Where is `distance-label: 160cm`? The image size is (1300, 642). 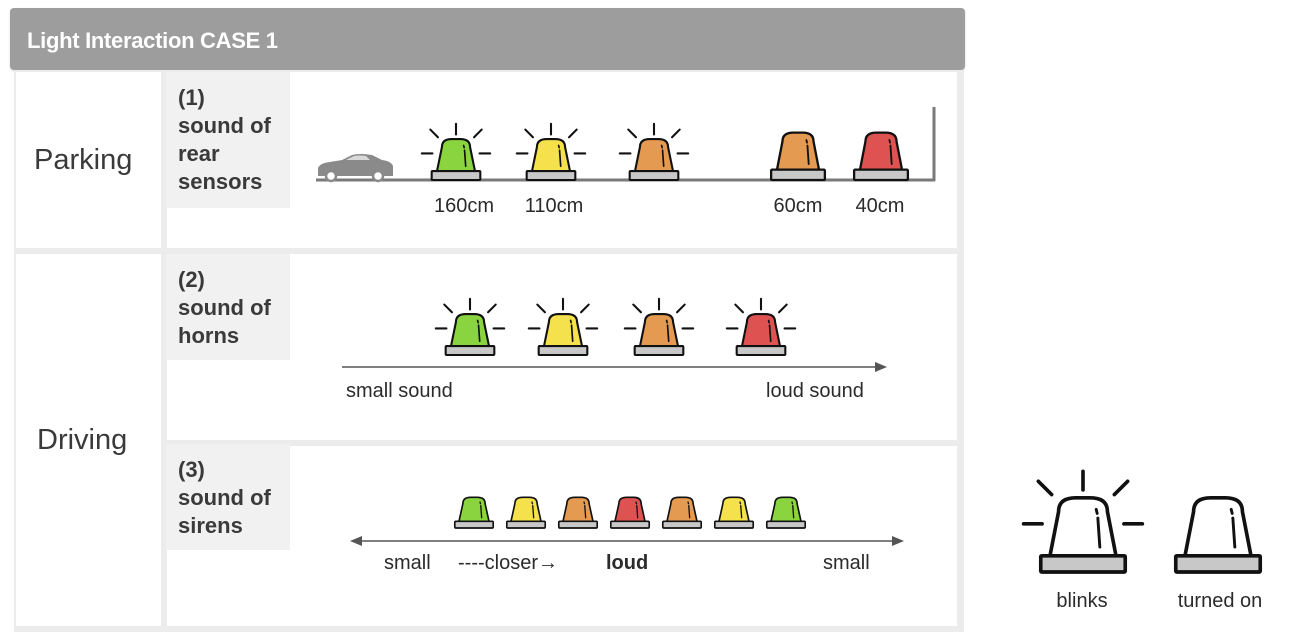 distance-label: 160cm is located at coordinates (464, 206).